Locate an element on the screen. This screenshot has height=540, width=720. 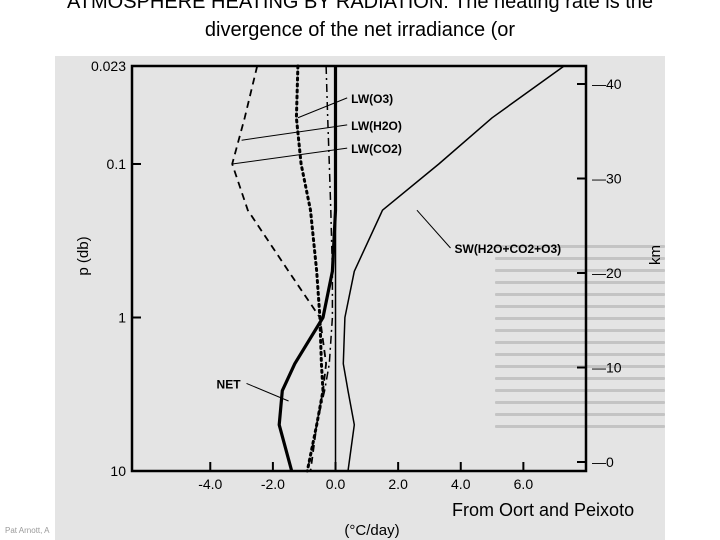
curve-label: NET is located at coordinates (229, 384).